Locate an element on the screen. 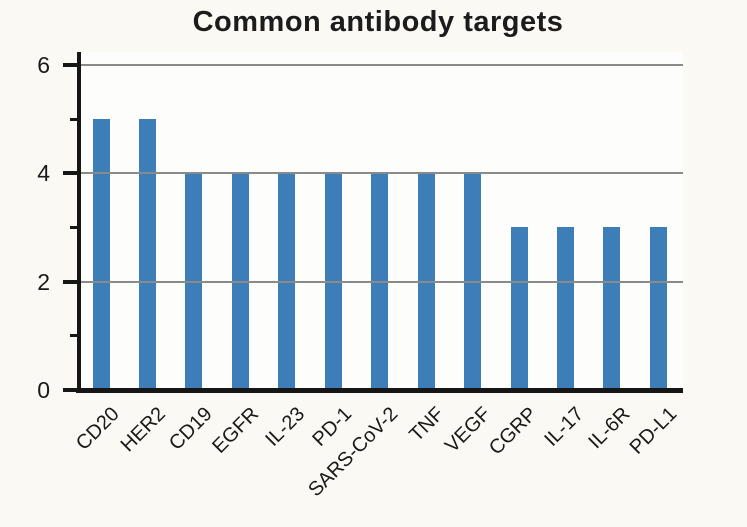 Image resolution: width=747 pixels, height=527 pixels. x-tick-label-IL-17: IL-17 is located at coordinates (564, 427).